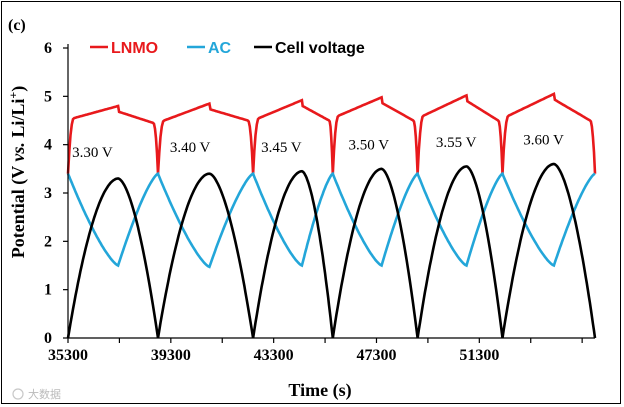 The width and height of the screenshot is (624, 407). What do you see at coordinates (48, 48) in the screenshot?
I see `y-tick-label: 6` at bounding box center [48, 48].